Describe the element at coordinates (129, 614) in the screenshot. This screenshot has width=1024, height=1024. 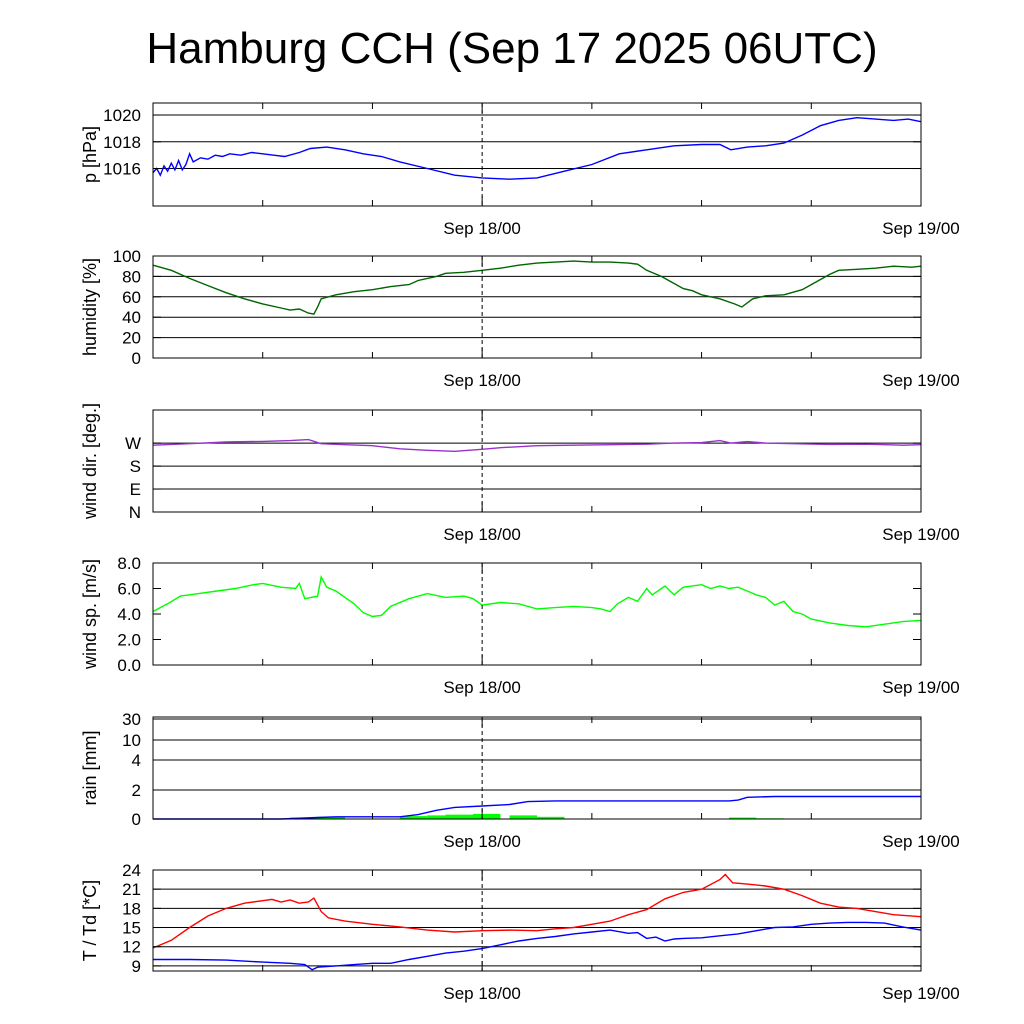
I see `y-tick-label: 4.0` at that location.